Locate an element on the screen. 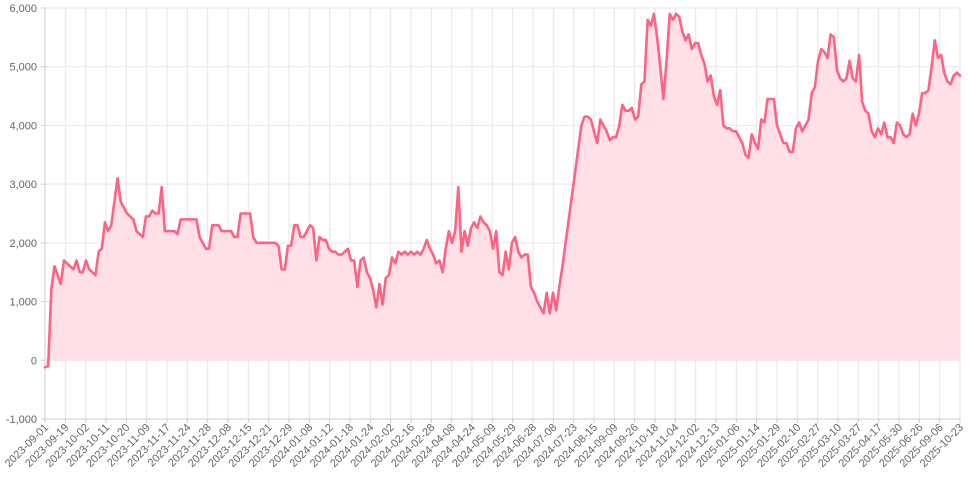  y-tick-label: 1,000 is located at coordinates (23, 303).